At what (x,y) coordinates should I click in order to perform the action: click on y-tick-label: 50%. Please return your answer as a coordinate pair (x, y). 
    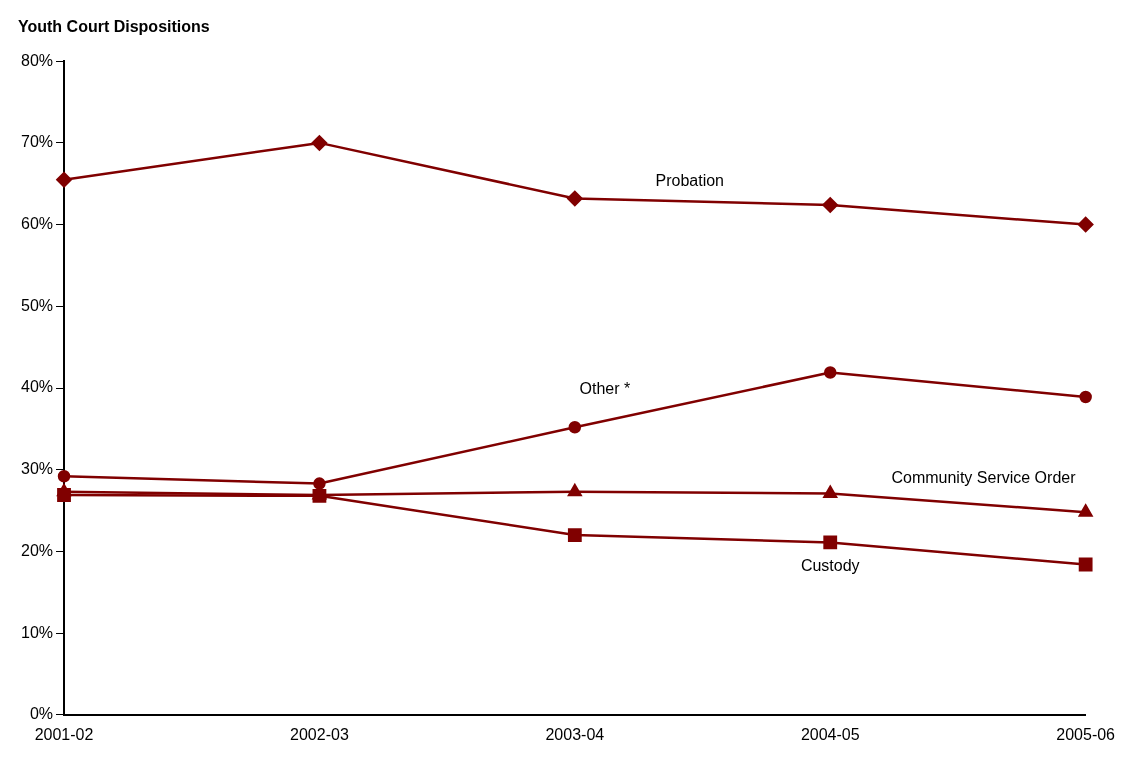
    Looking at the image, I should click on (37, 305).